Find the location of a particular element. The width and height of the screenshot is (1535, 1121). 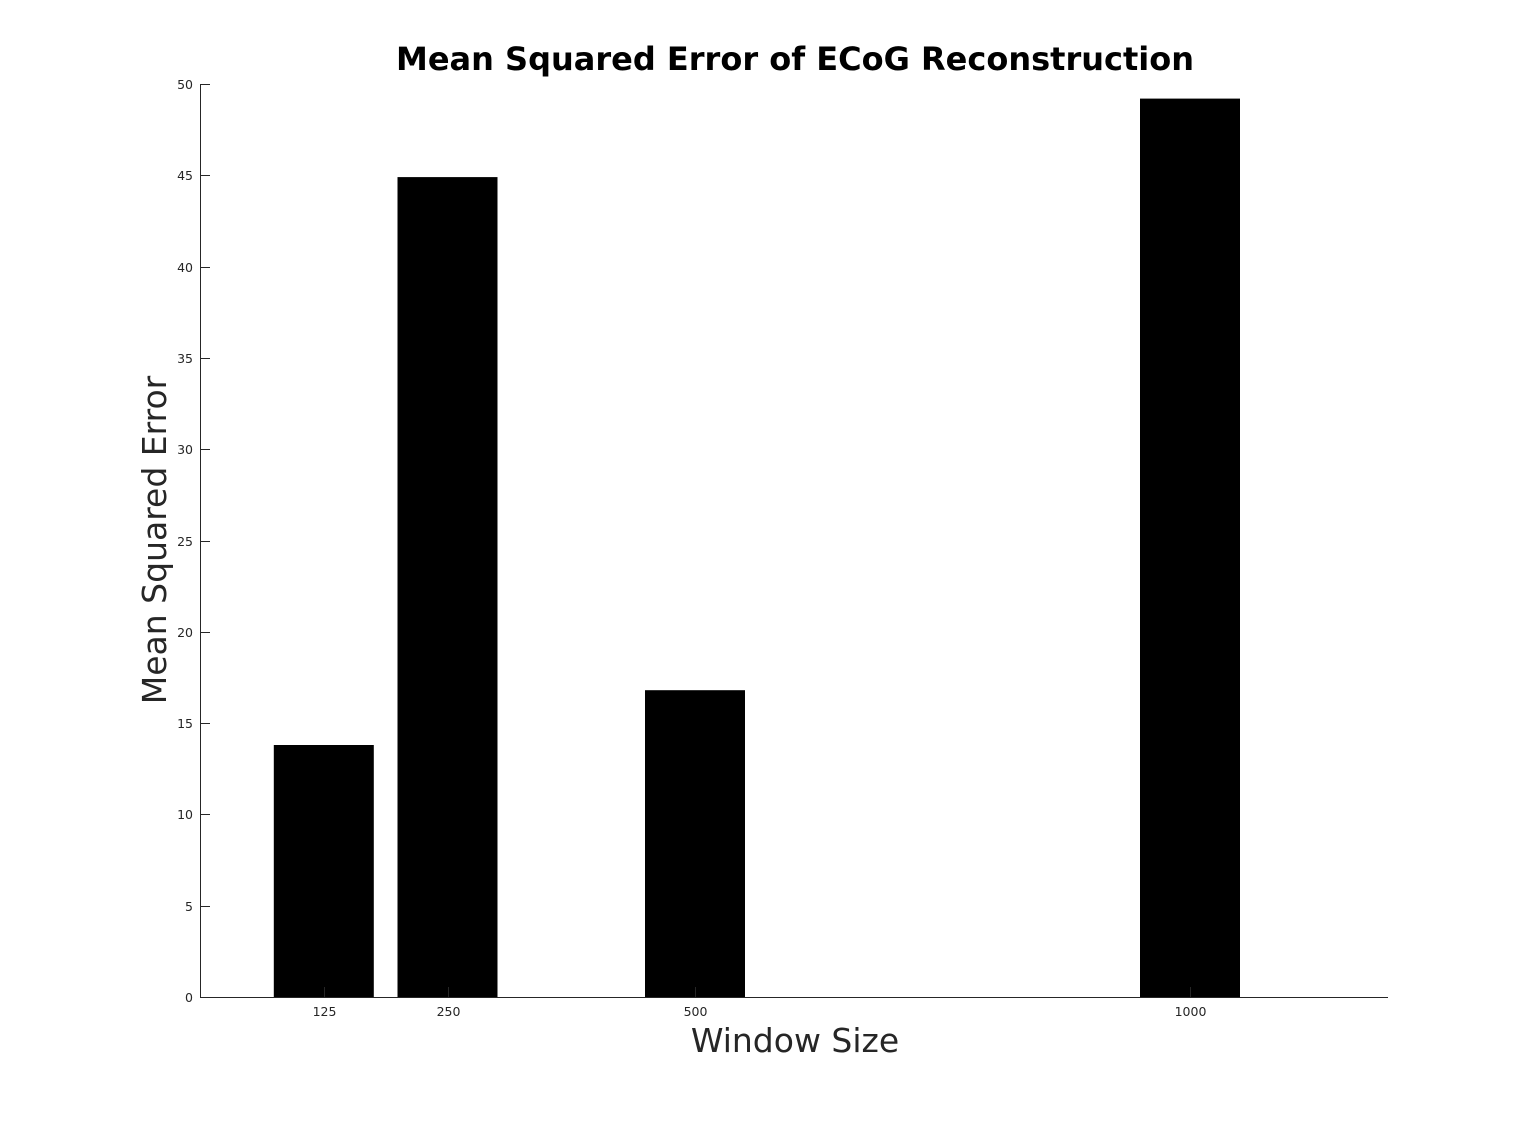

x-tick-label: 250 is located at coordinates (449, 1011).